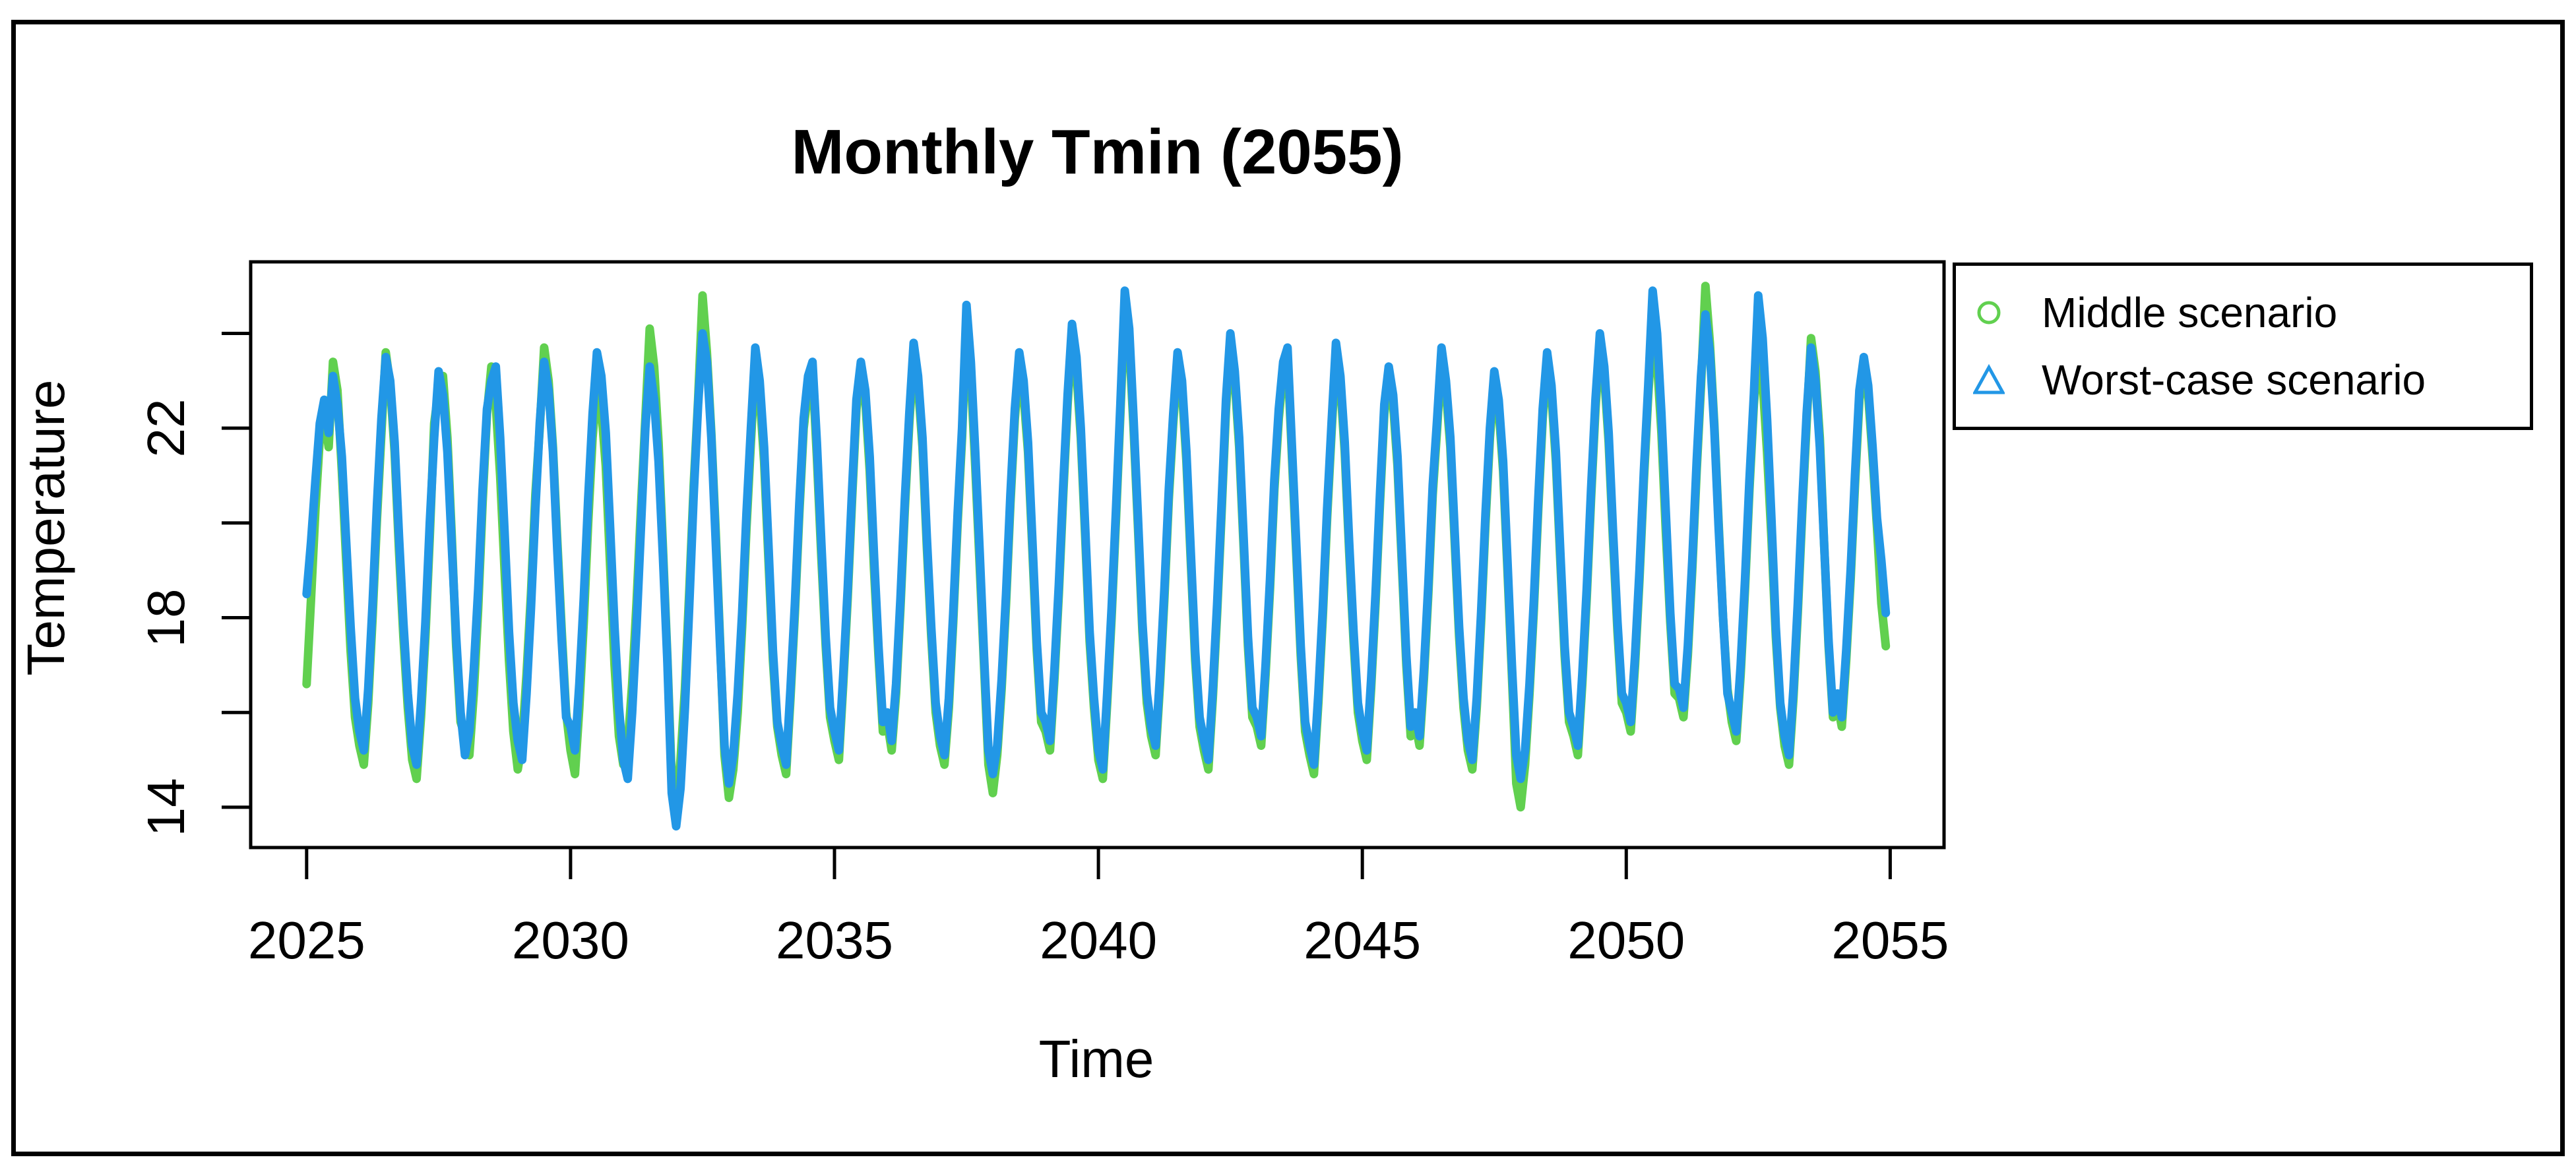 This screenshot has height=1176, width=2576. What do you see at coordinates (46, 528) in the screenshot?
I see `y-axis-title: Temperature` at bounding box center [46, 528].